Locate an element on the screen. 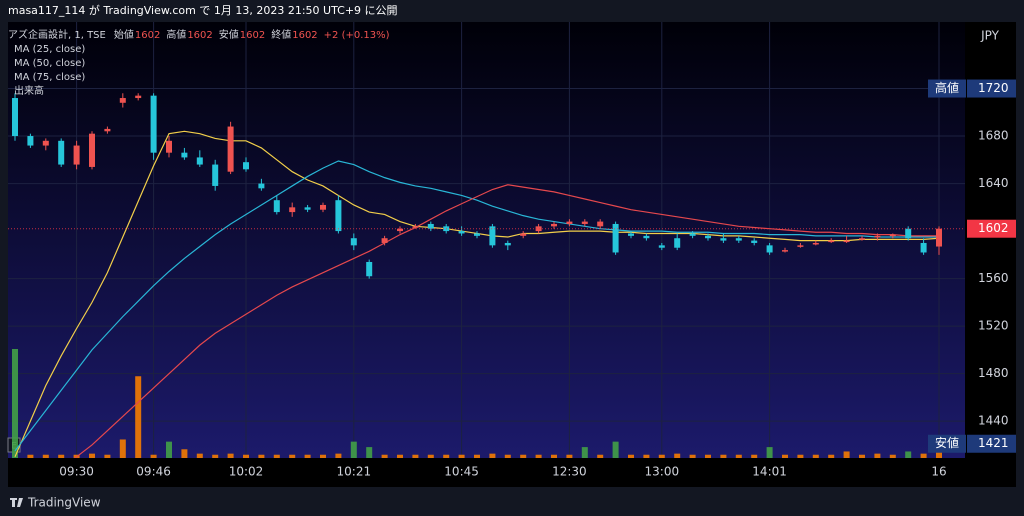 The image size is (1024, 516). legend-ohlc-label: 始値 is located at coordinates (124, 34).